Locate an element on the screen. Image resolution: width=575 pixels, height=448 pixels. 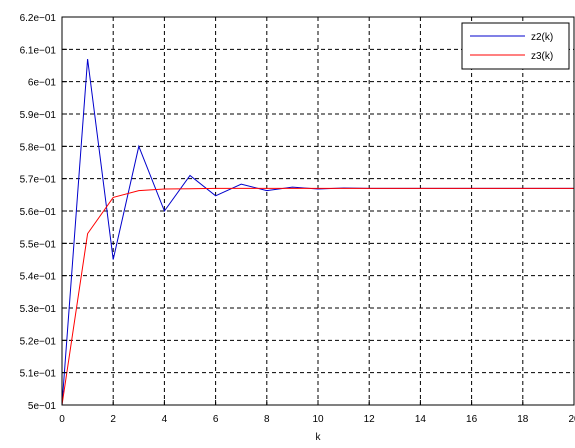
y-tick-label: 5.2e−01 is located at coordinates (38, 341).